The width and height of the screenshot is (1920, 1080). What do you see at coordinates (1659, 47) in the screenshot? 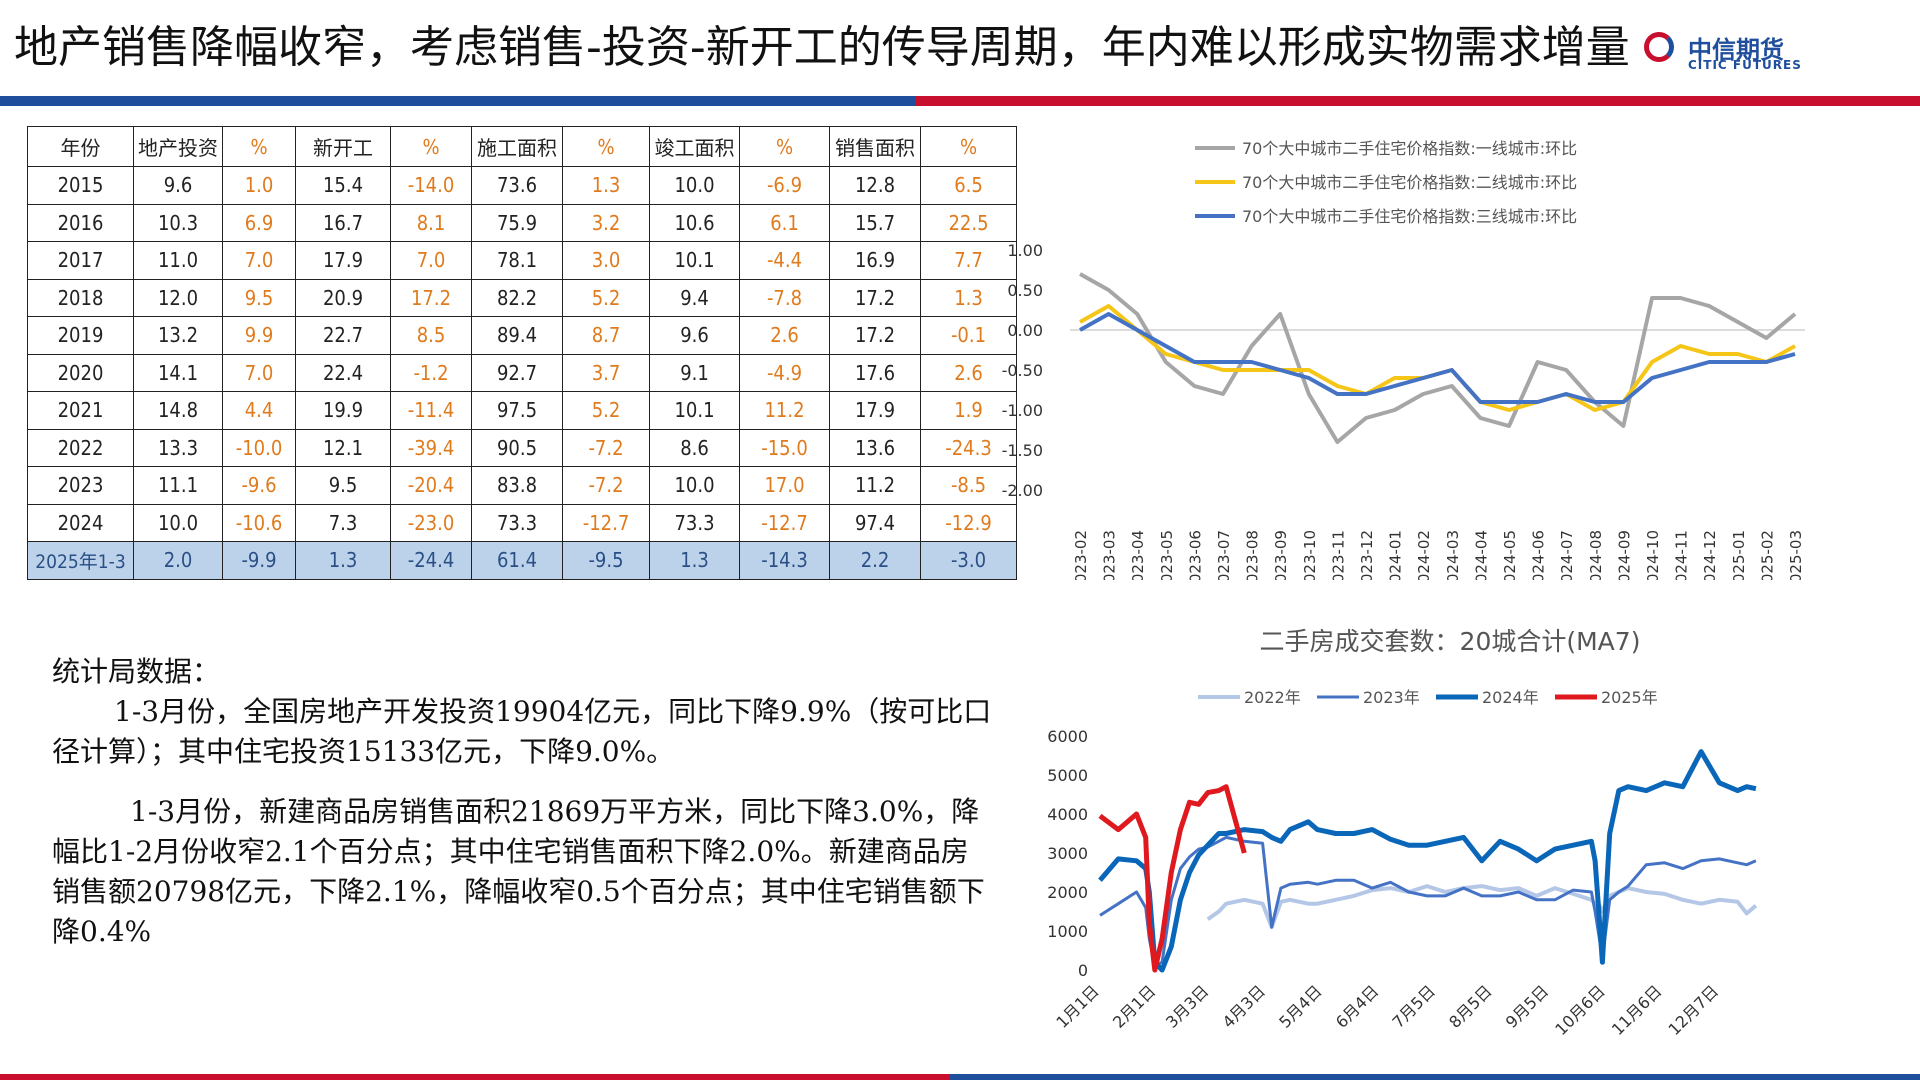
I see `logo-icon` at bounding box center [1659, 47].